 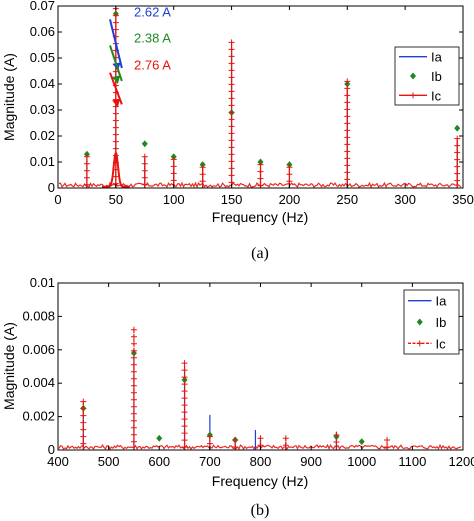 I want to click on x-tick-label: 1100, so click(x=412, y=461).